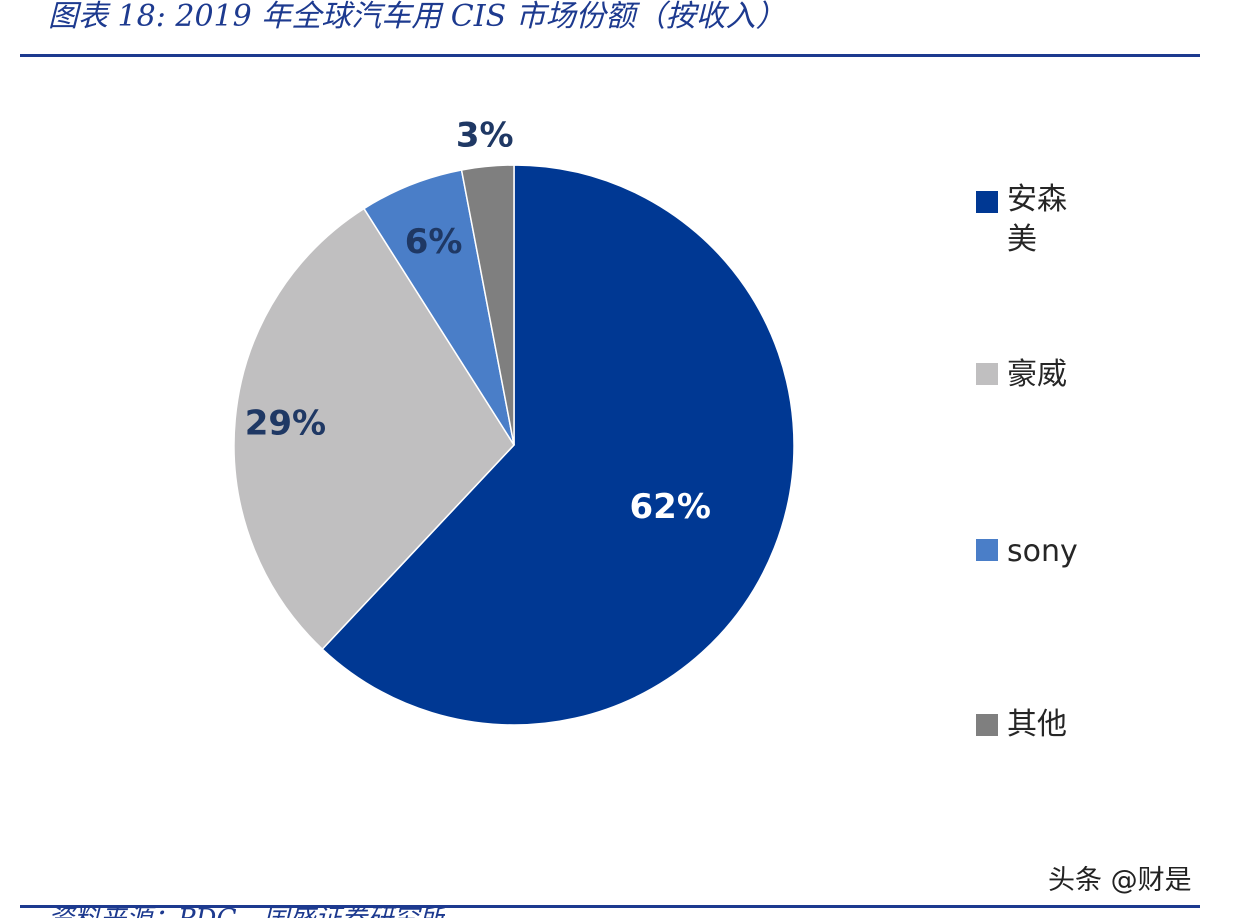 This screenshot has height=918, width=1240. I want to click on legend-swatch-others, so click(987, 725).